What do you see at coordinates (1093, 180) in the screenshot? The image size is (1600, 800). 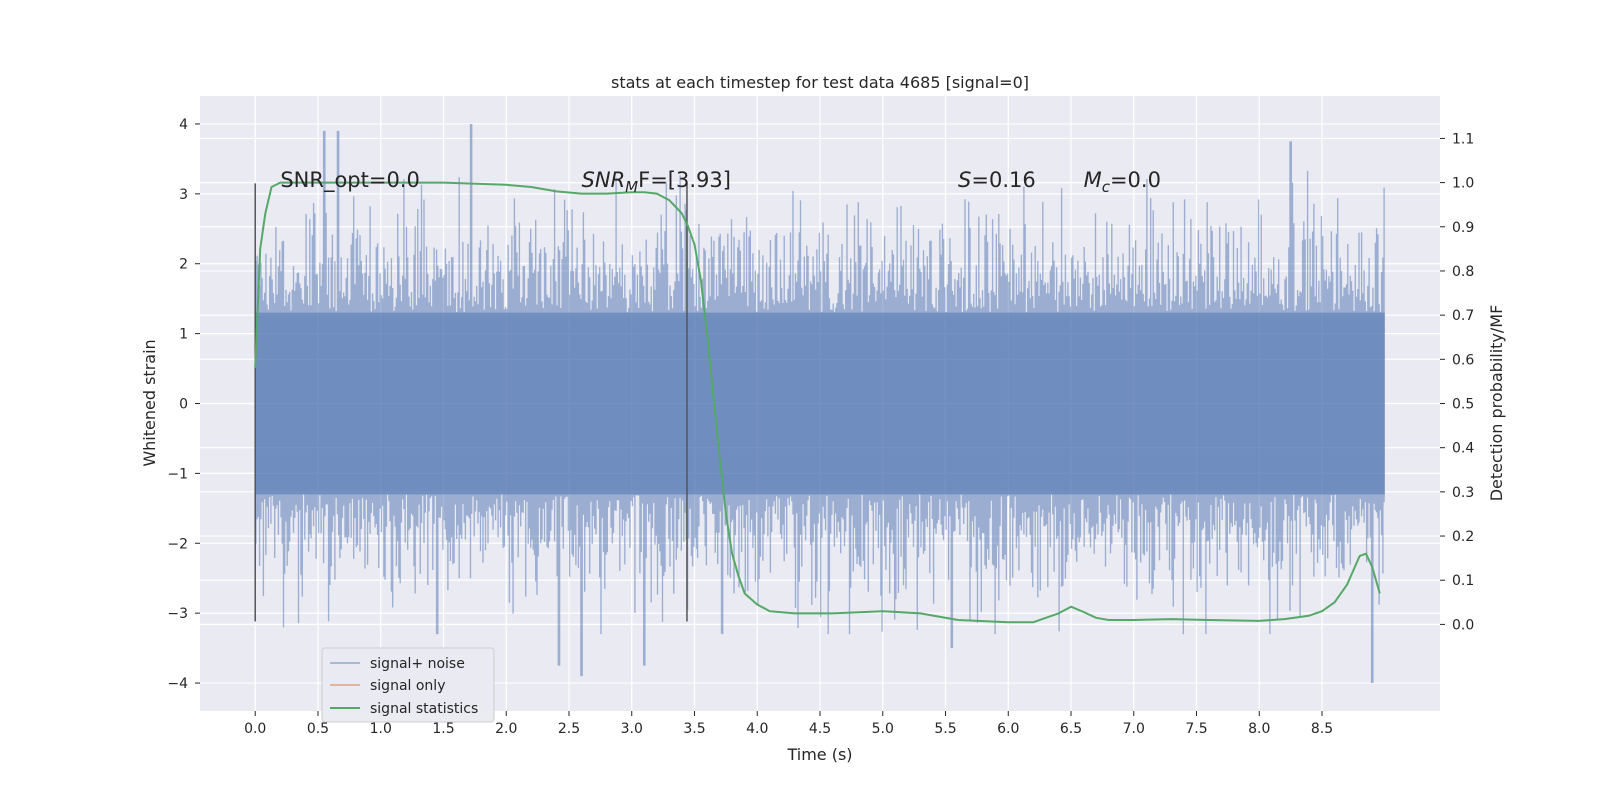 I see `annotation-symbol: M` at bounding box center [1093, 180].